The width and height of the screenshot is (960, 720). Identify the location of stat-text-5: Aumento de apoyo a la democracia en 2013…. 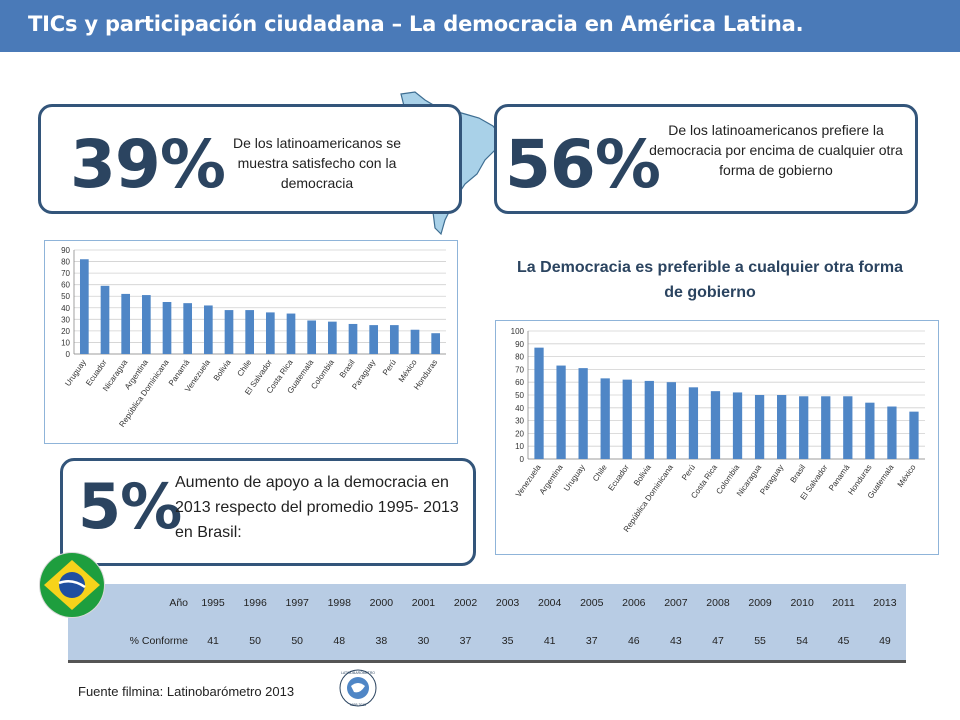
(317, 507).